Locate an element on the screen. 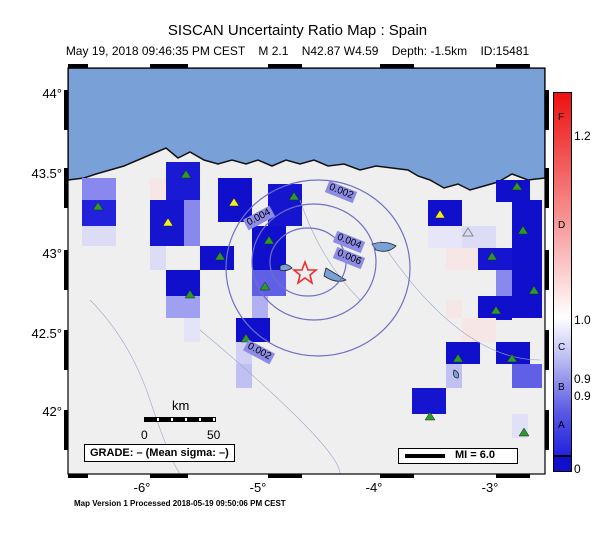  lon-label: -6° is located at coordinates (142, 487).